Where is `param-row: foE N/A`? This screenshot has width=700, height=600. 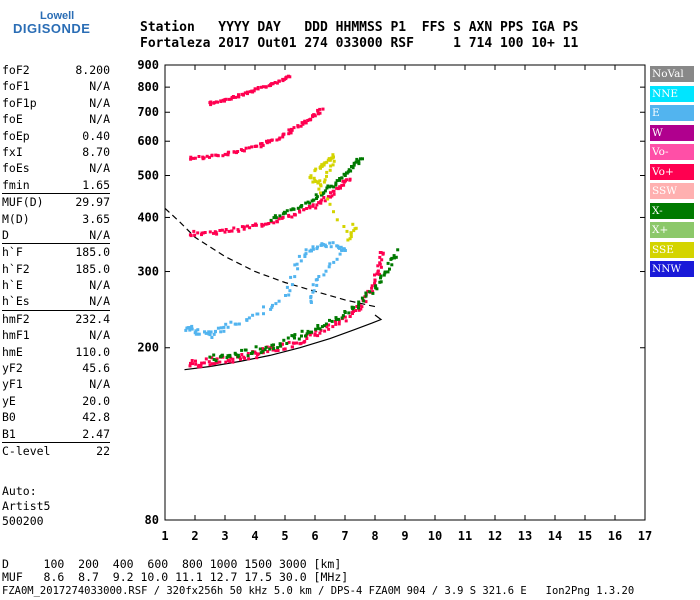
param-row: foE N/A is located at coordinates (56, 119).